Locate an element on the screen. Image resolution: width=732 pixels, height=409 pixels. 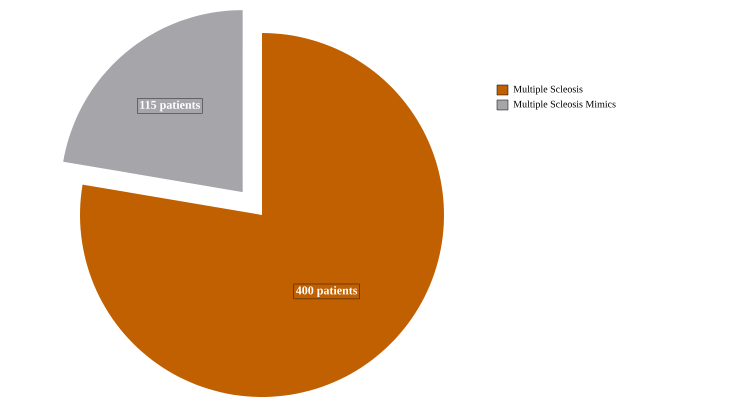
data-label: 115 patients is located at coordinates (170, 106).